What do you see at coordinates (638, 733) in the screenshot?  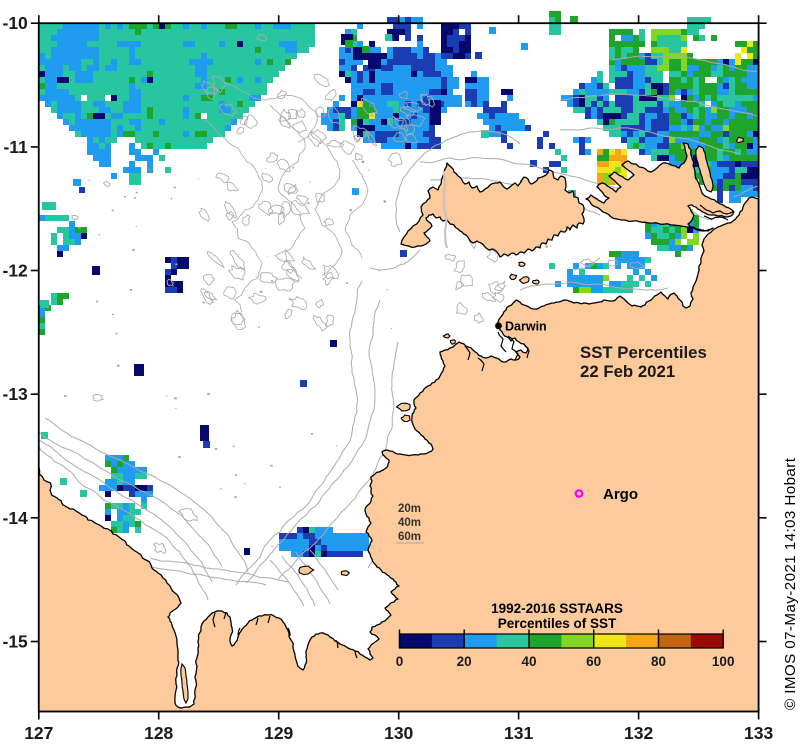 I see `svg-text: 132` at bounding box center [638, 733].